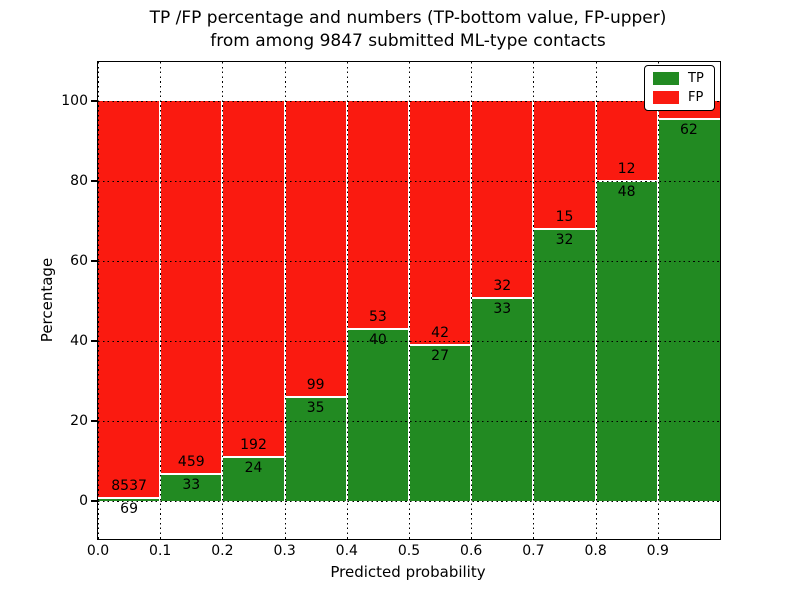 Image resolution: width=800 pixels, height=600 pixels. Describe the element at coordinates (315, 384) in the screenshot. I see `bar-label-fp-3: 99` at that location.